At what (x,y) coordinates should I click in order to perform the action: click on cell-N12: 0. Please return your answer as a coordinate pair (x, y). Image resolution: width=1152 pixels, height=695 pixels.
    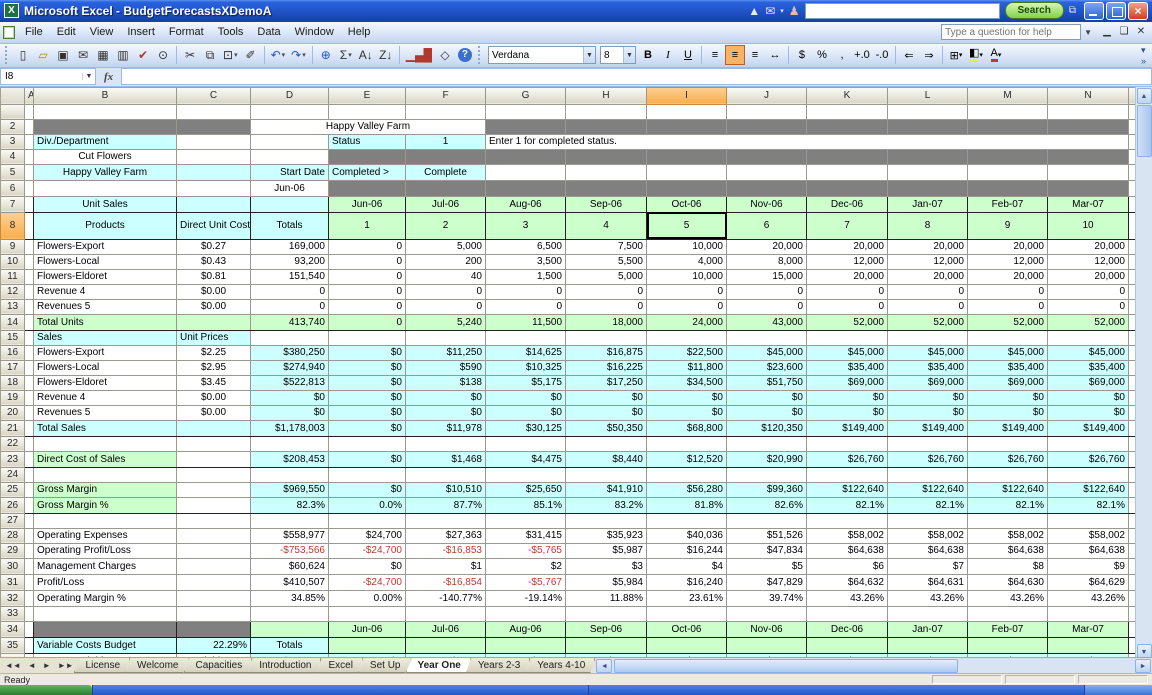
    Looking at the image, I should click on (1088, 292).